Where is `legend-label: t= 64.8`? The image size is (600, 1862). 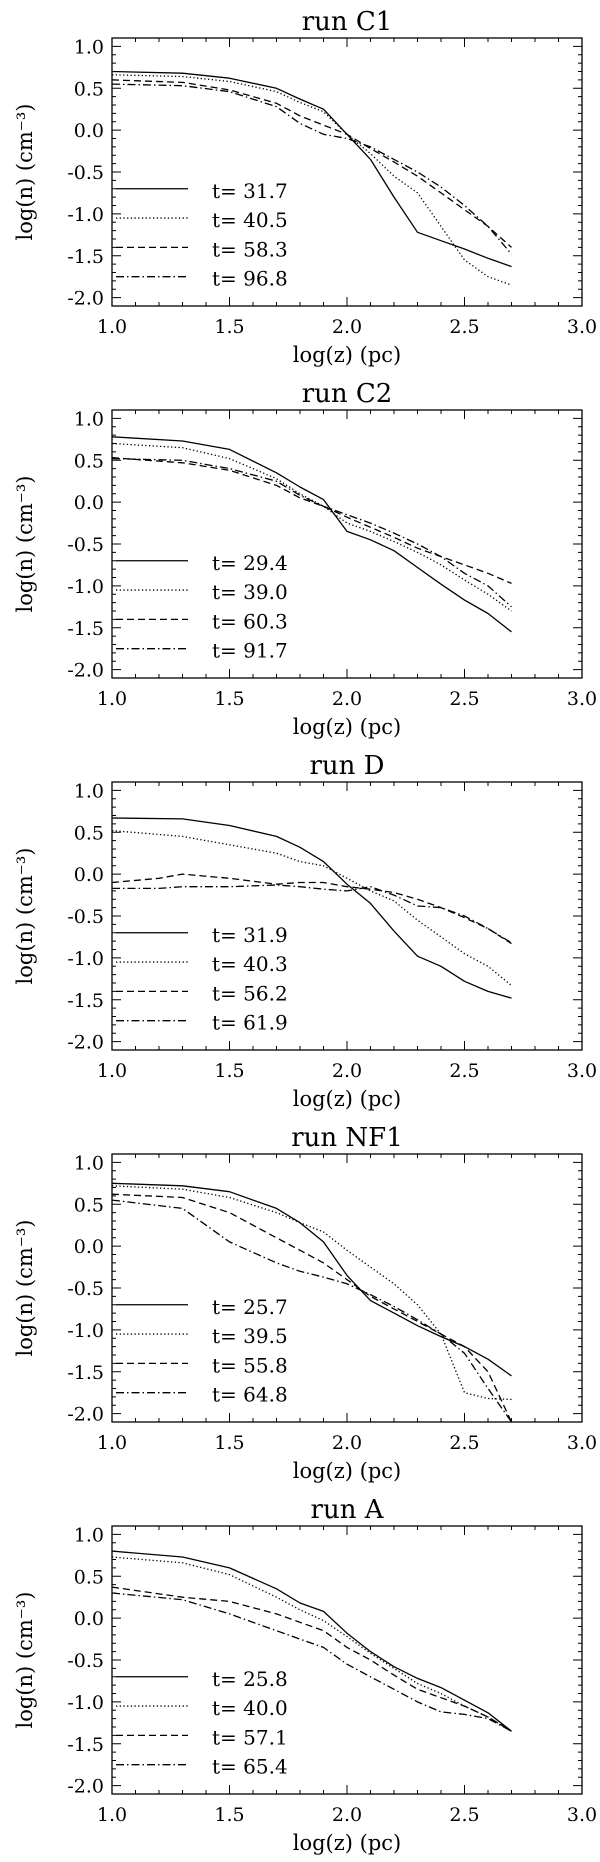 legend-label: t= 64.8 is located at coordinates (250, 1395).